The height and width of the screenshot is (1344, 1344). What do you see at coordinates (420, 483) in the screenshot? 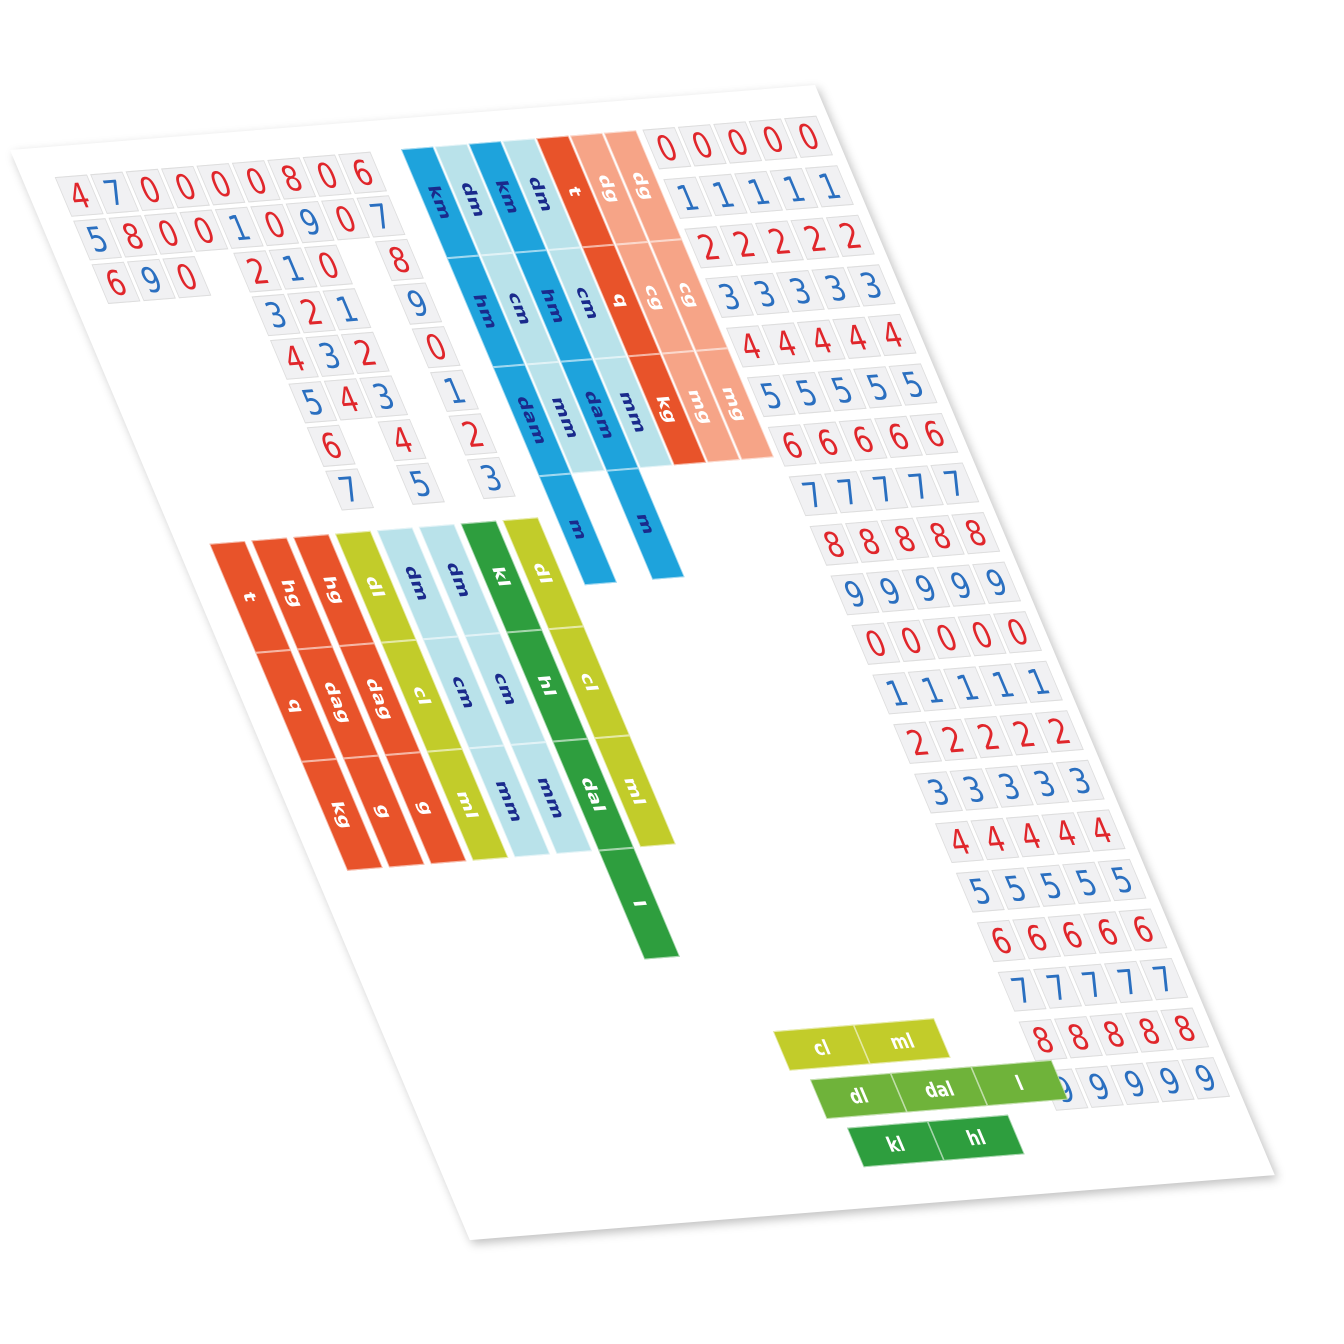
I see `digit-tile: 5` at bounding box center [420, 483].